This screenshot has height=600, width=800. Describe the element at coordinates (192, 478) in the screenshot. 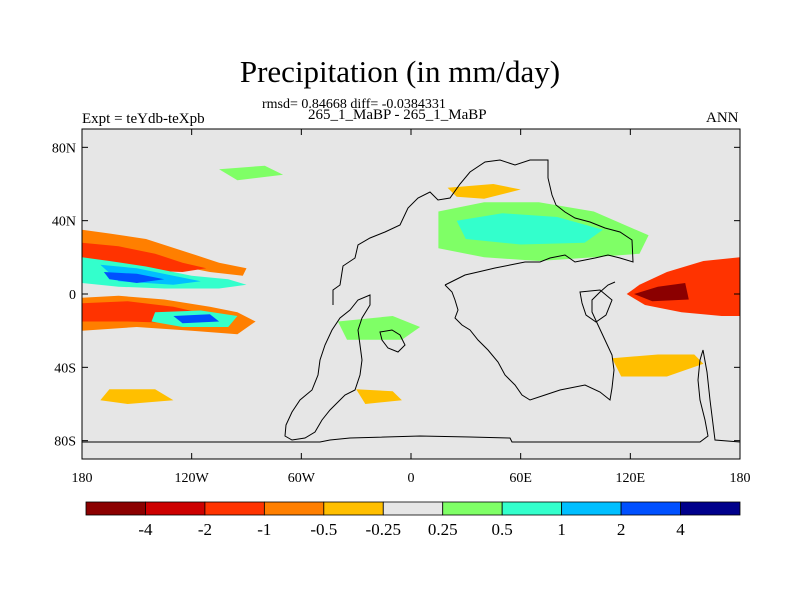

I see `lon-tick-label: 120W` at that location.